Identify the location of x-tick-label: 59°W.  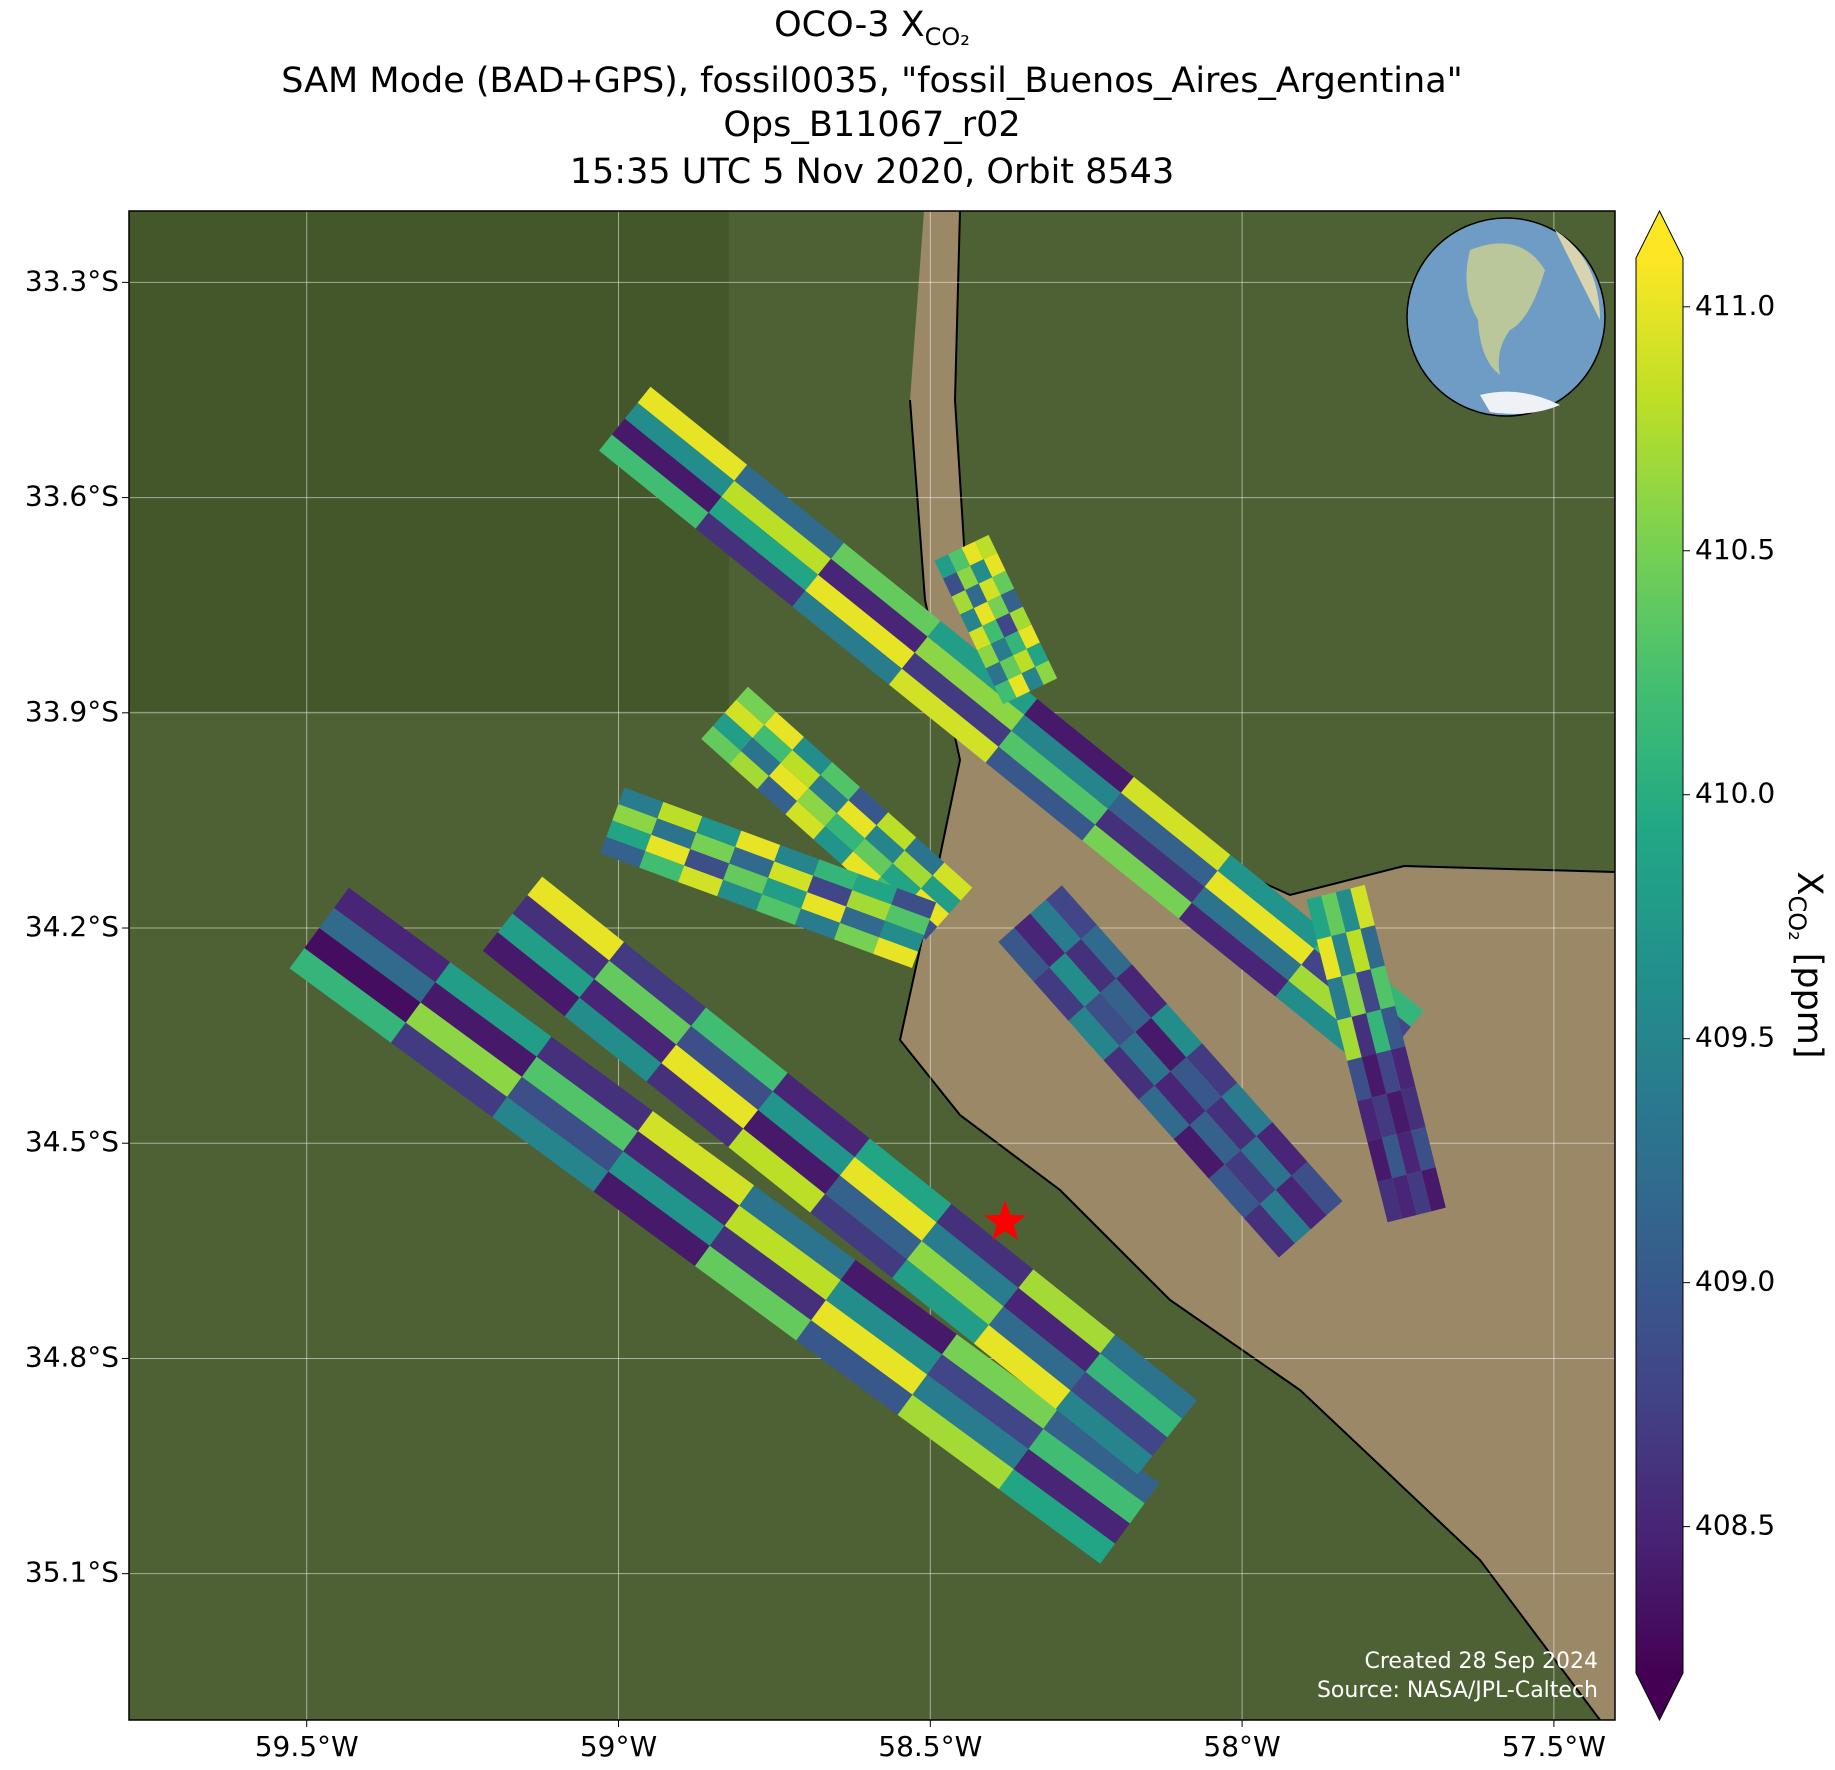
(618, 1746).